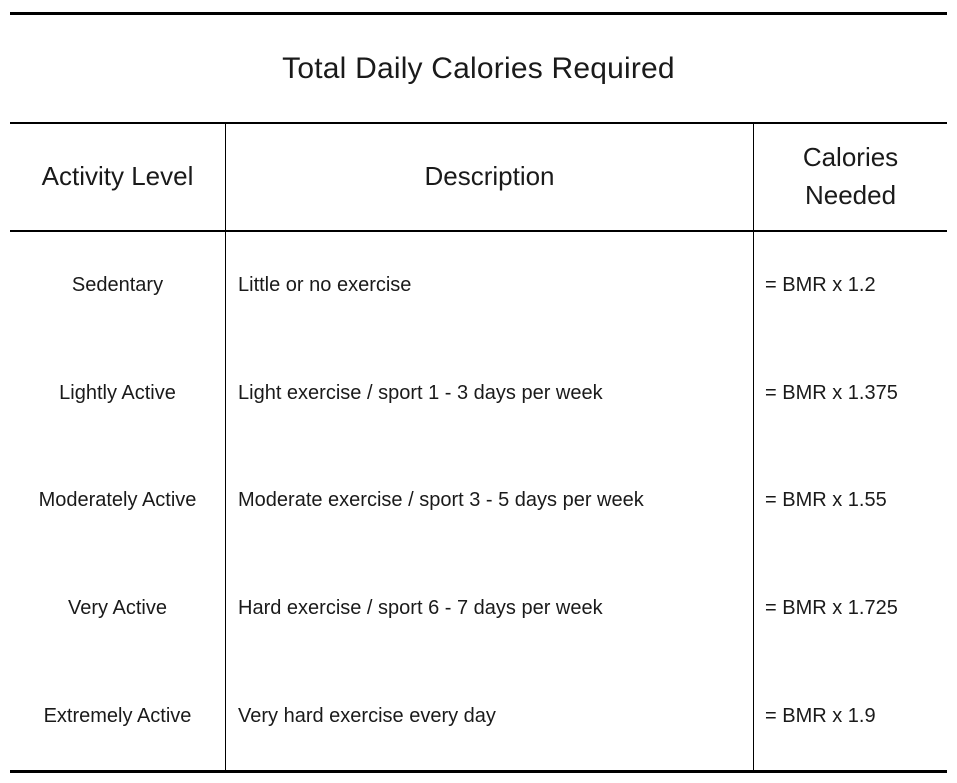 This screenshot has width=957, height=783. What do you see at coordinates (117, 500) in the screenshot?
I see `table-row-2-activity-level: Moderately Active` at bounding box center [117, 500].